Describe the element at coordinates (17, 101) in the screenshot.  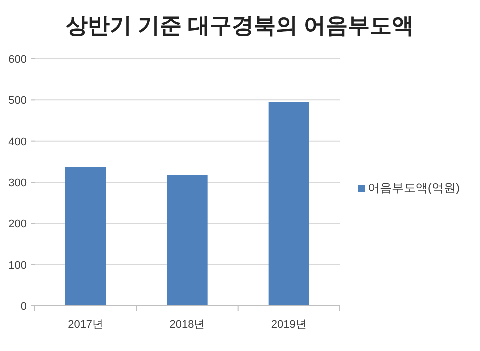
I see `y-tick-label: 500` at that location.